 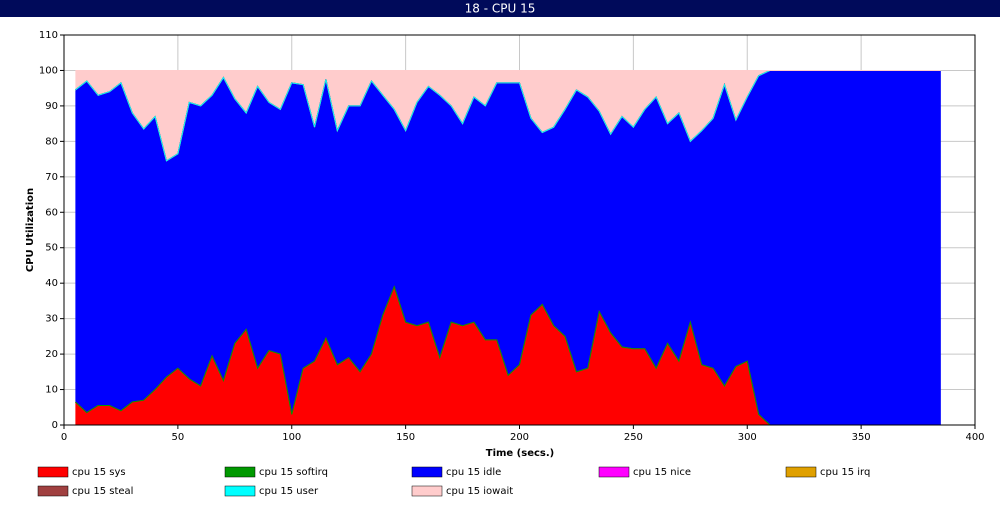 What do you see at coordinates (55, 425) in the screenshot?
I see `y-tick-label: 0` at bounding box center [55, 425].